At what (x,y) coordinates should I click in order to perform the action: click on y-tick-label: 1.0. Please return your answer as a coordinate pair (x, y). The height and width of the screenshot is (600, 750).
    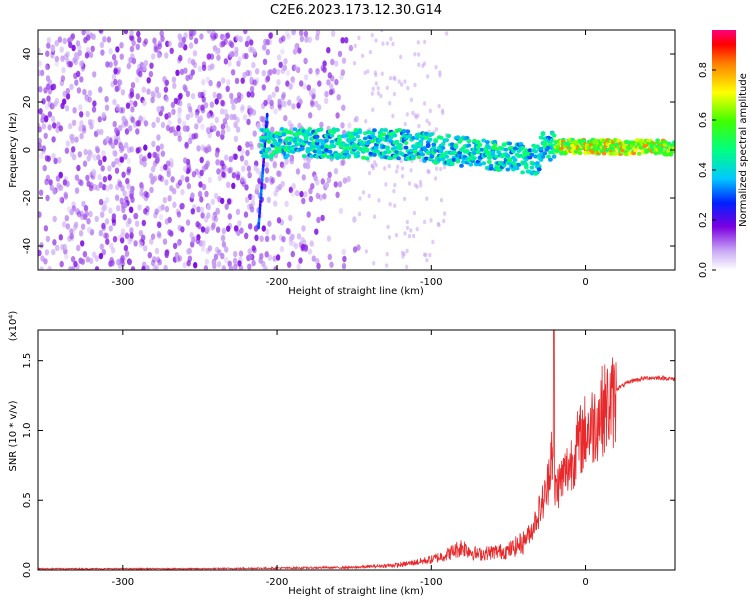
    Looking at the image, I should click on (27, 431).